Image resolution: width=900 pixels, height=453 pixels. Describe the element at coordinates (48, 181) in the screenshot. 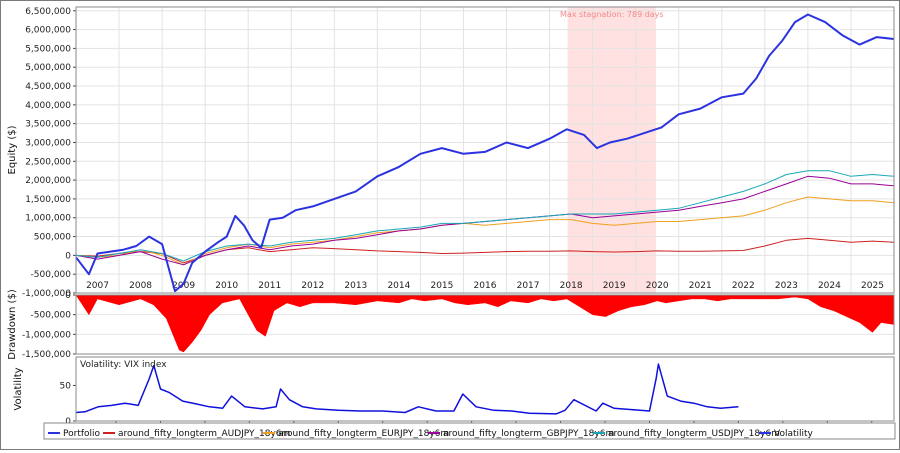

I see `equity-ytick-label: 2,000,000` at that location.